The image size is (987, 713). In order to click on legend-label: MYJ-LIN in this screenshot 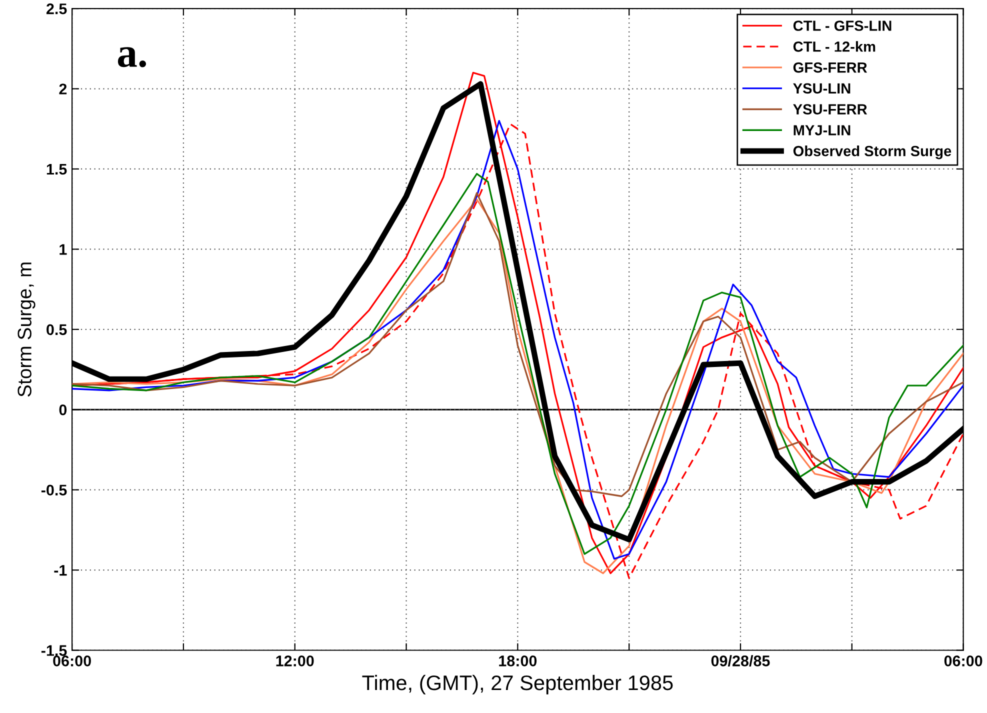, I will do `click(822, 130)`.